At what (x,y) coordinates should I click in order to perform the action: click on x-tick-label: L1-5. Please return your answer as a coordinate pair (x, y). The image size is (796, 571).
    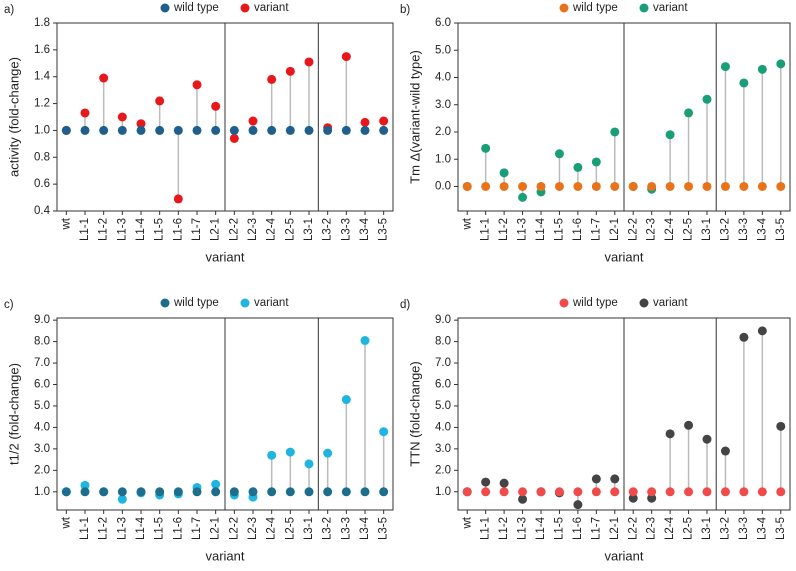
    Looking at the image, I should click on (160, 528).